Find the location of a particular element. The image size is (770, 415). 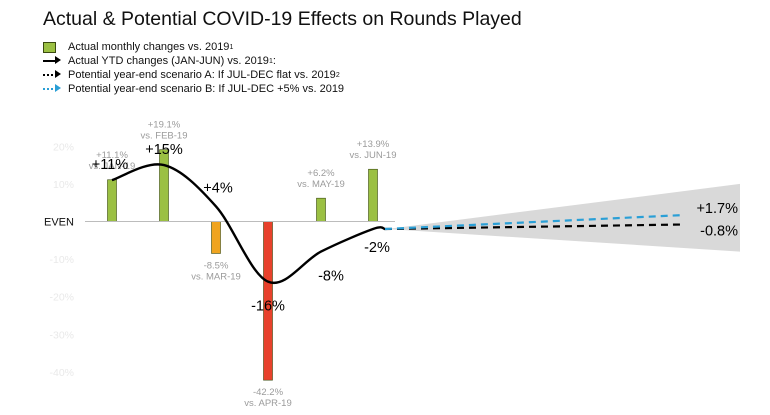

legend-footnote-monthly: 1 is located at coordinates (231, 47).